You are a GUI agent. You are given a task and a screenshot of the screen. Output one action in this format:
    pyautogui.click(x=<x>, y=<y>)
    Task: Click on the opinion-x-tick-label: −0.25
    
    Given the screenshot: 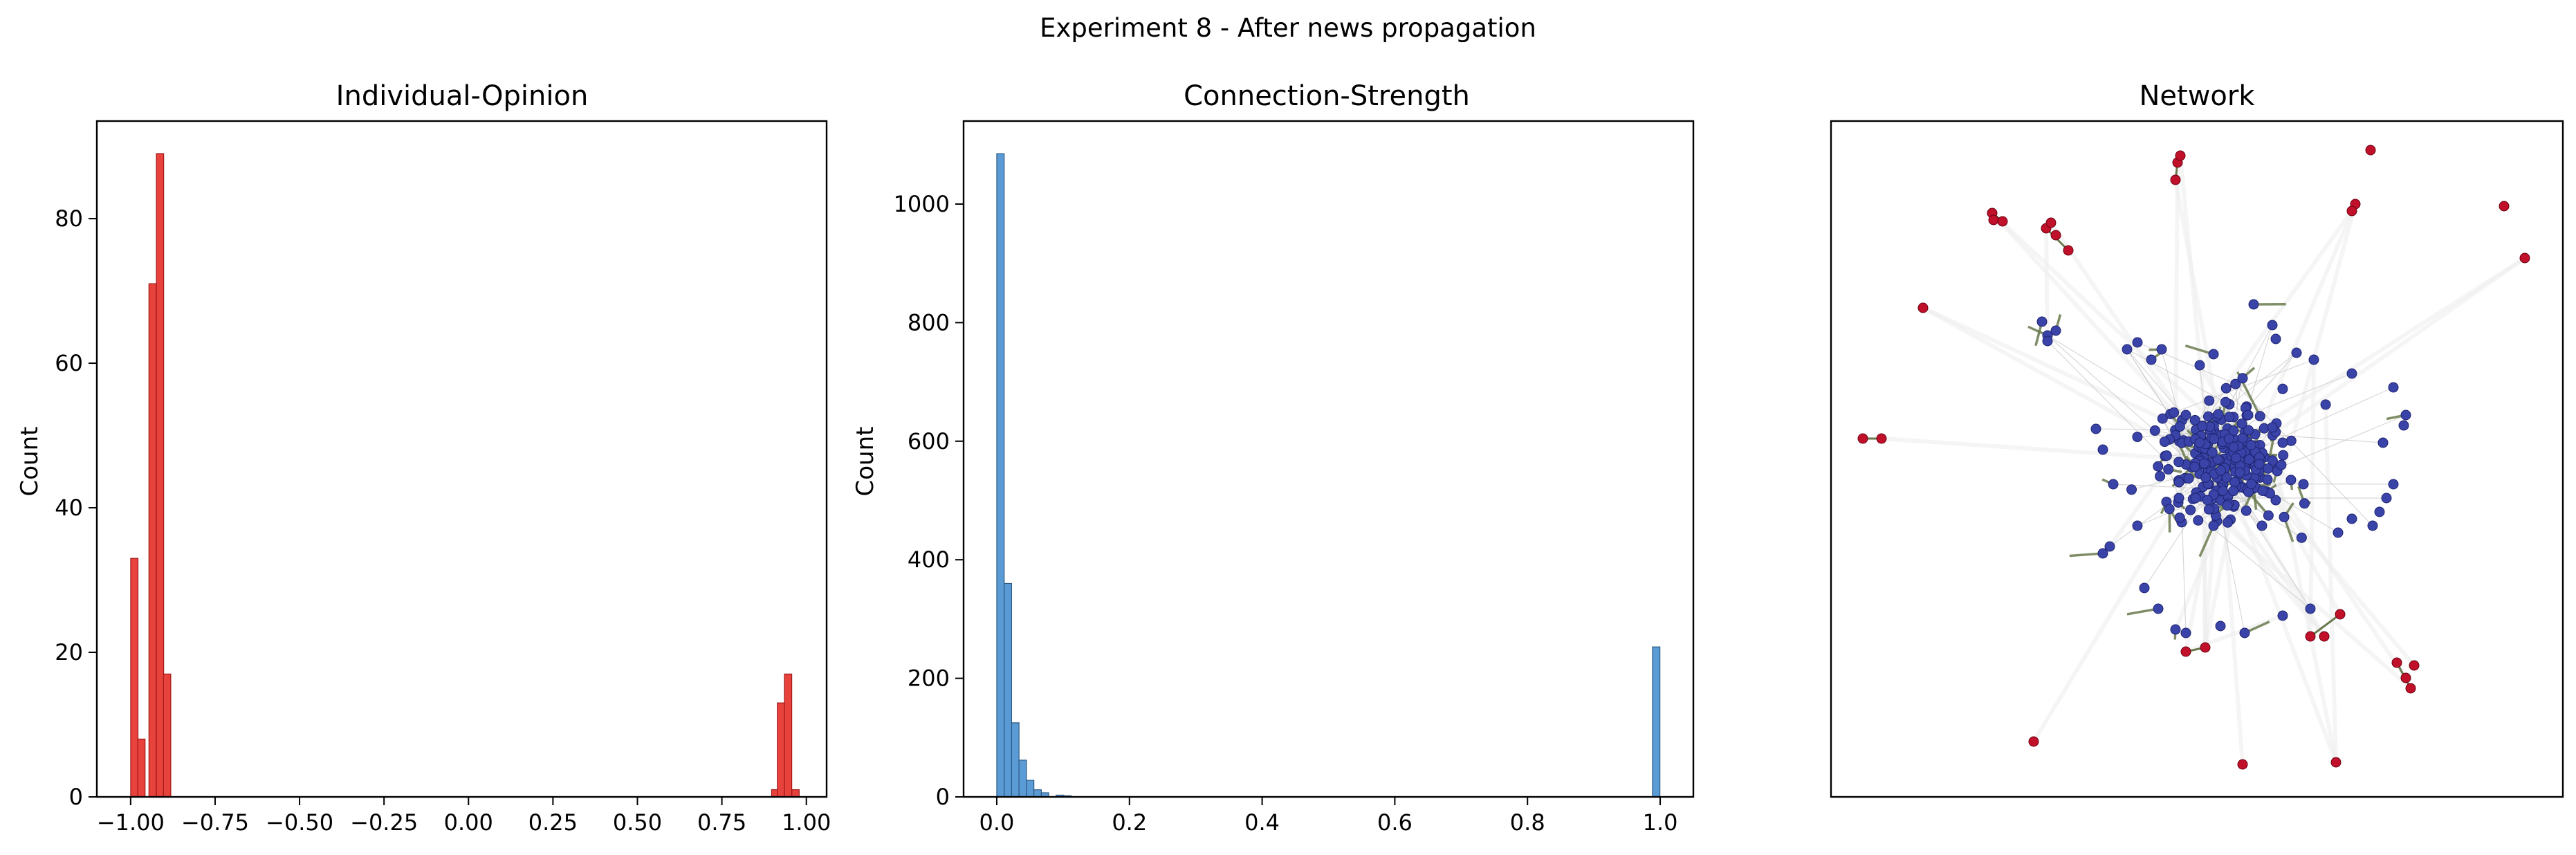 What is the action you would take?
    pyautogui.click(x=384, y=822)
    